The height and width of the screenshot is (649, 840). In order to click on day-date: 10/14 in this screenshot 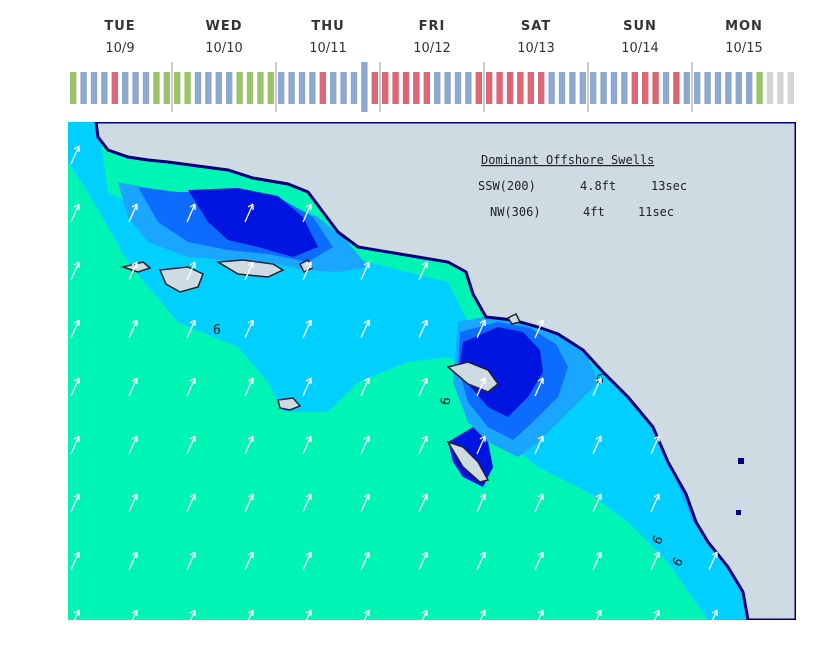, I will do `click(640, 48)`.